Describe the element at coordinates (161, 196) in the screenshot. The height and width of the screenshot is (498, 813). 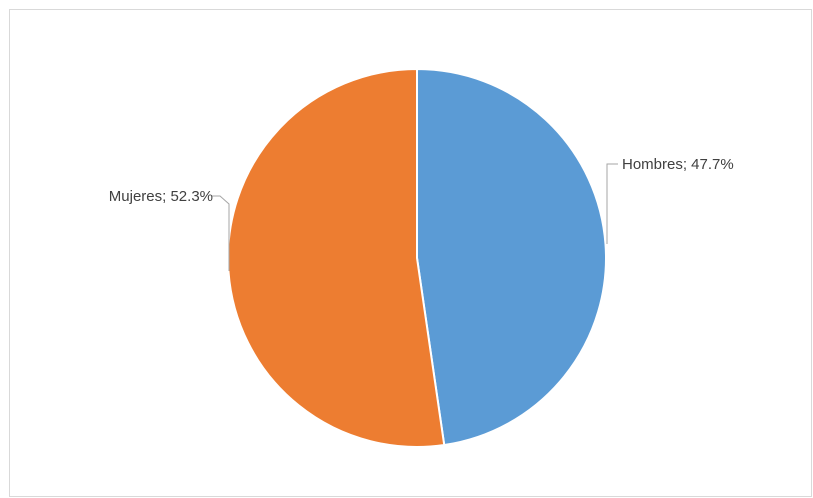
I see `data-label-mujeres: Mujeres; 52.3%` at that location.